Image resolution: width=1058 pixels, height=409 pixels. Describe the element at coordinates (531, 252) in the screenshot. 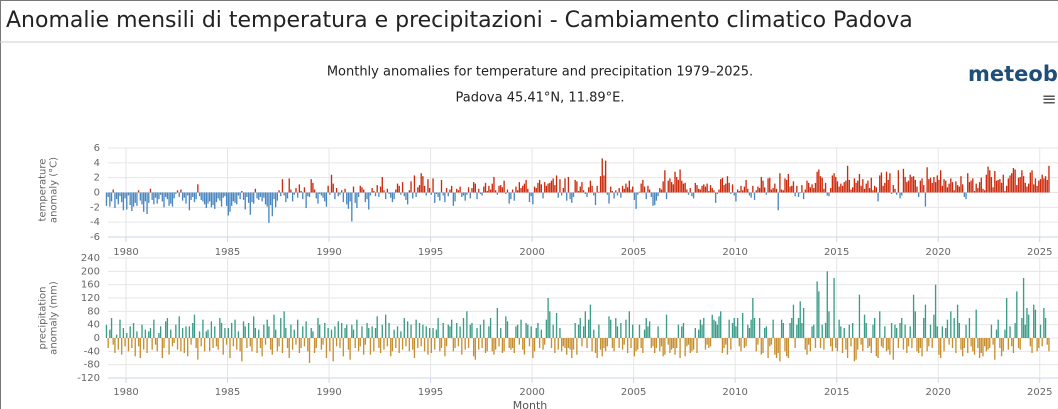

I see `x-tick-label: 2000` at that location.